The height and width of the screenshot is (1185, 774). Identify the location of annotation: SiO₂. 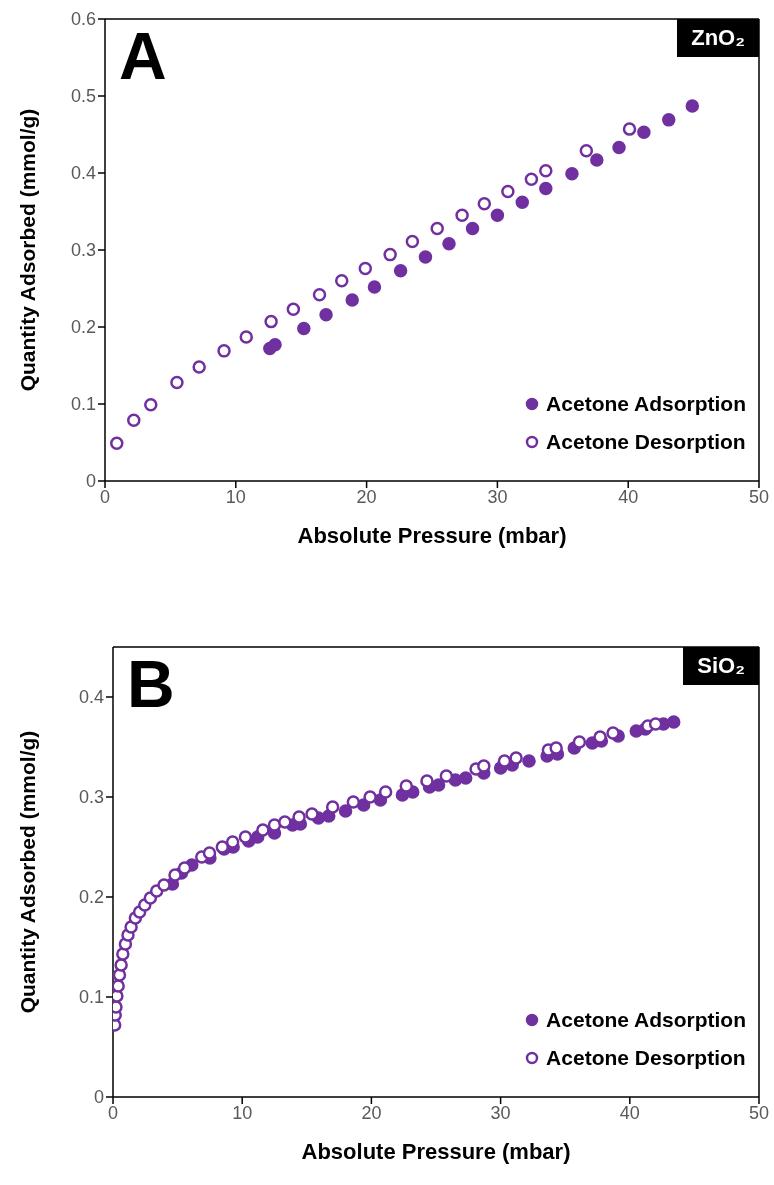
(721, 666).